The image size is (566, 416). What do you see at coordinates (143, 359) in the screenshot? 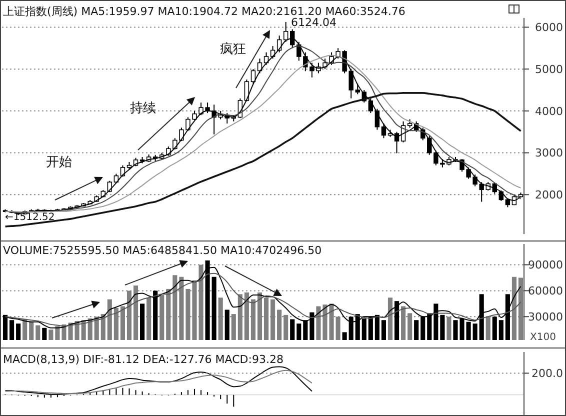
I see `chart-title: MACD(8,13,9) DIF:-81.12 DEA:-127.76 MACD:93.28` at bounding box center [143, 359].